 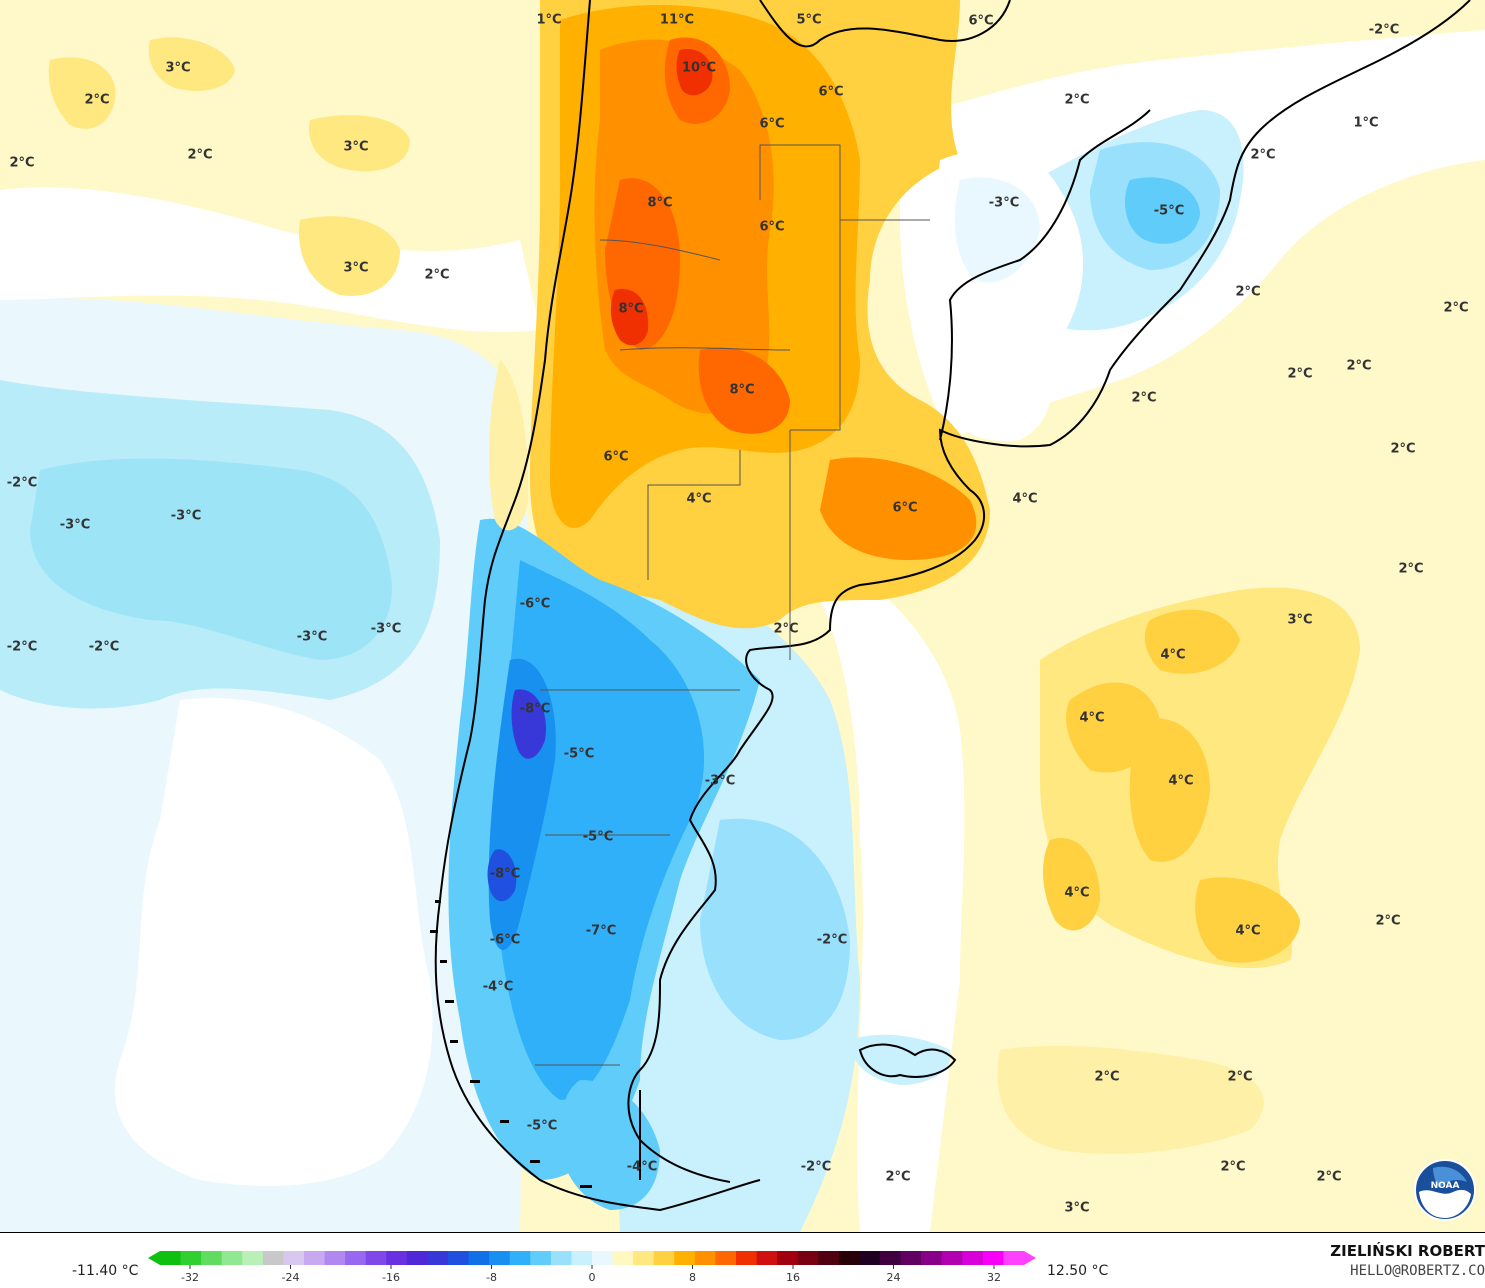 I want to click on colorbar-tick-label: -32, so click(x=190, y=1277).